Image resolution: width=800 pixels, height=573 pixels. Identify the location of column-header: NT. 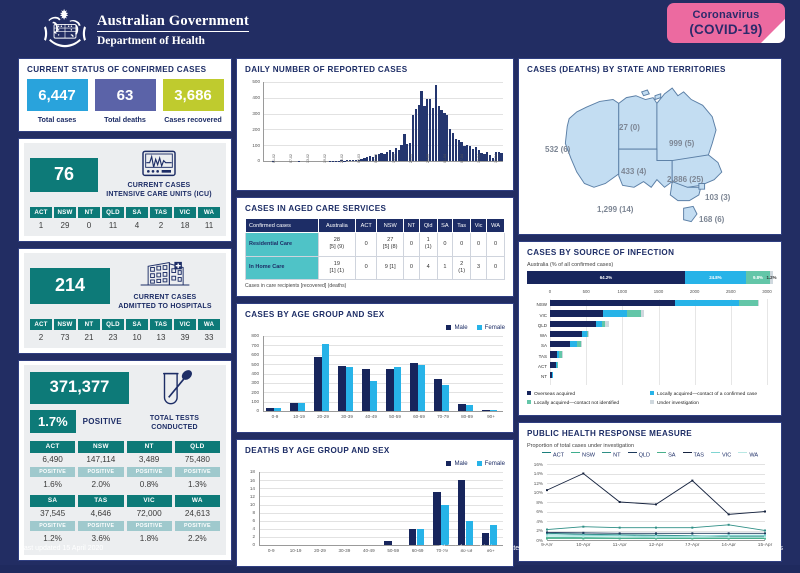
(412, 226).